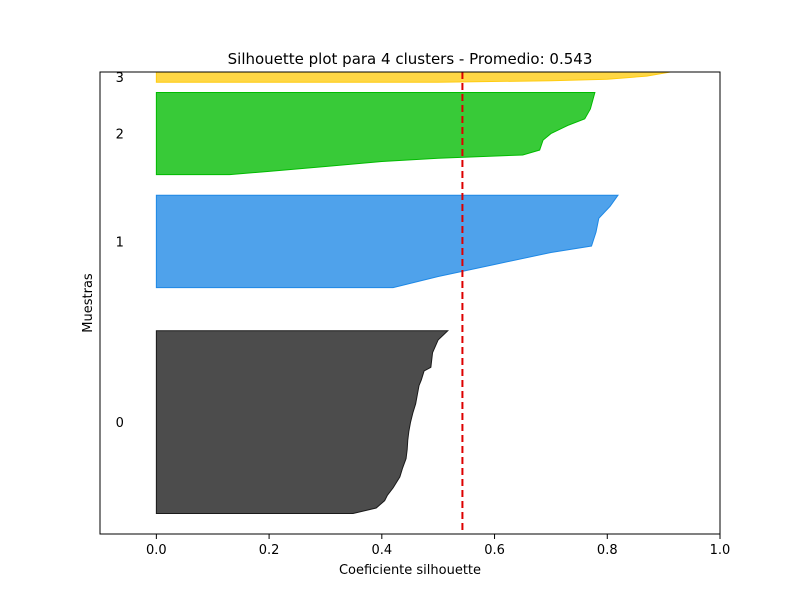  I want to click on x-tick-label: 1.0, so click(720, 550).